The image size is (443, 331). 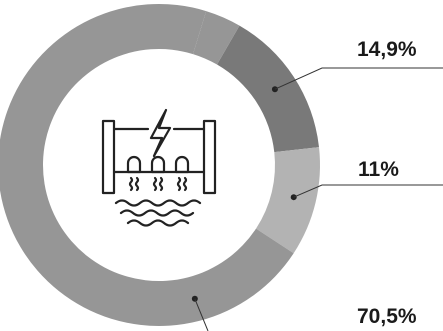 What do you see at coordinates (387, 183) in the screenshot?
I see `labels-layer: 14,9% 11% 70,5%` at bounding box center [387, 183].